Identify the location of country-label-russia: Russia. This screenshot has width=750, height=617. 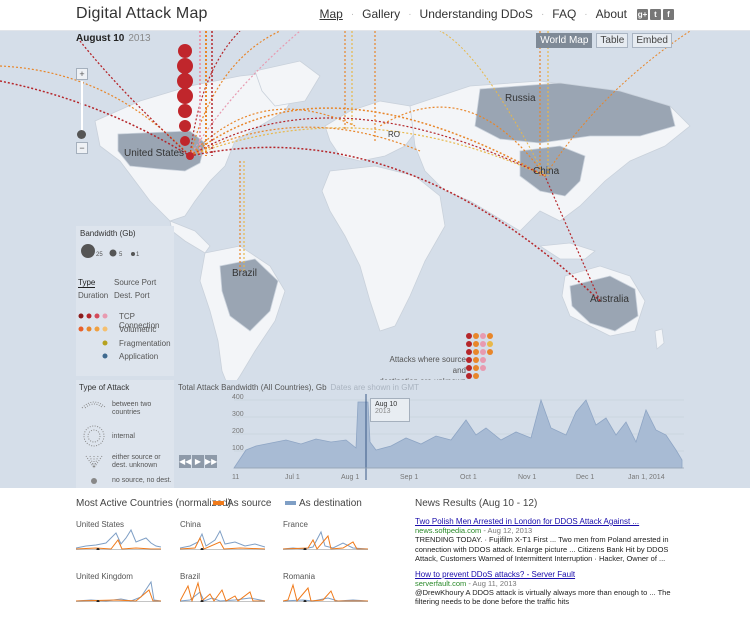
(520, 98).